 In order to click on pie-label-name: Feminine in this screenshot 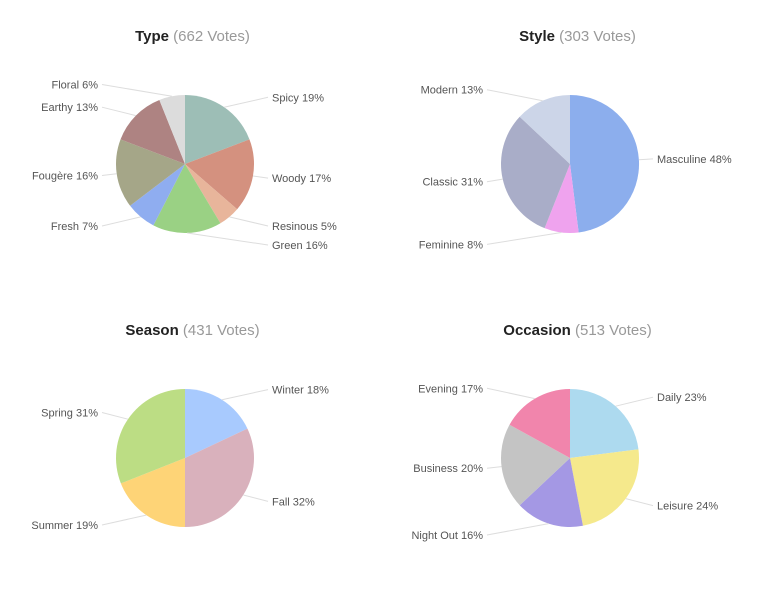, I will do `click(441, 245)`.